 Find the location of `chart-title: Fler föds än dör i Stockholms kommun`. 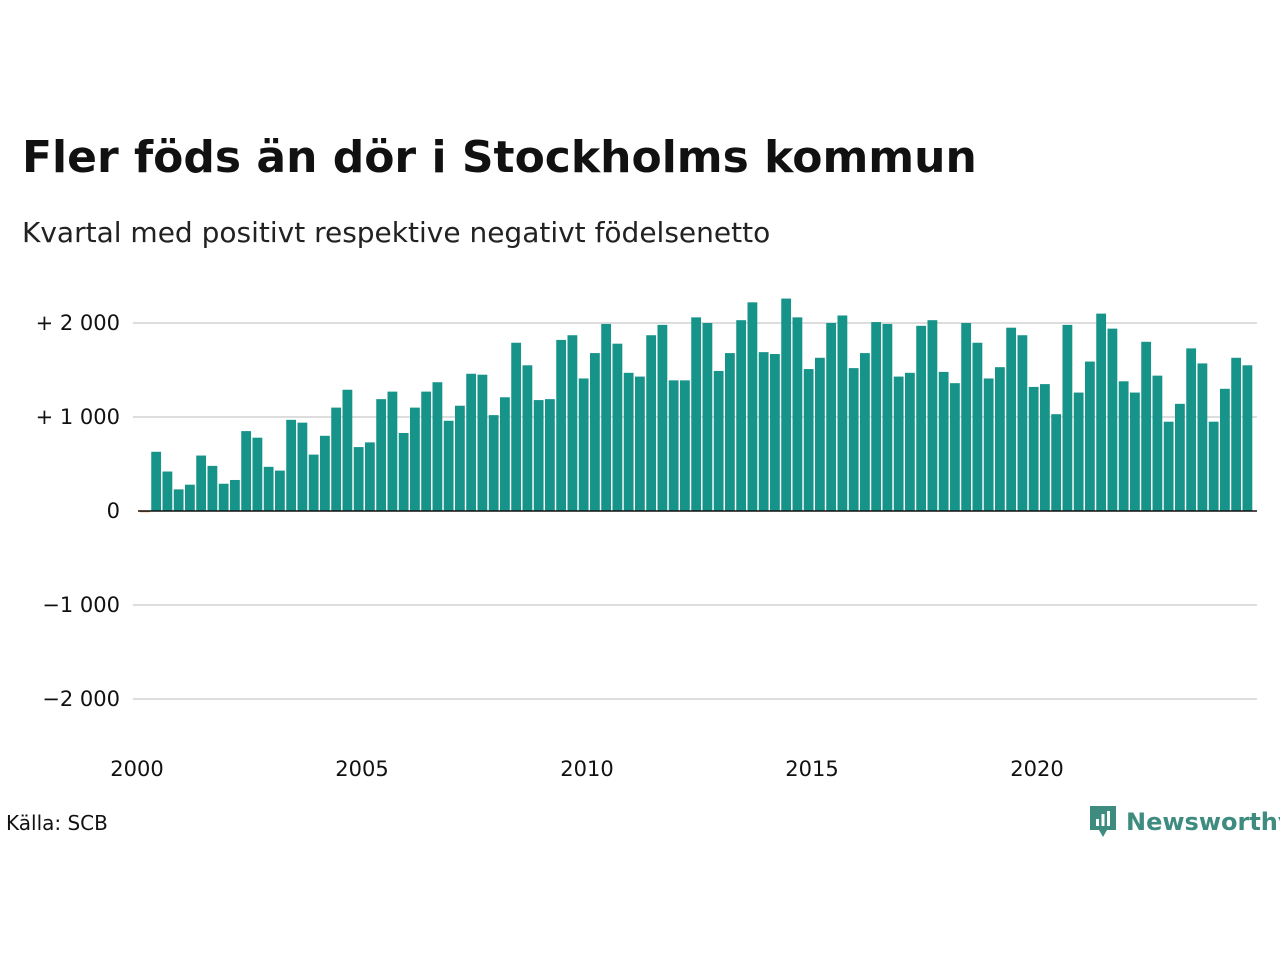

chart-title: Fler föds än dör i Stockholms kommun is located at coordinates (499, 157).